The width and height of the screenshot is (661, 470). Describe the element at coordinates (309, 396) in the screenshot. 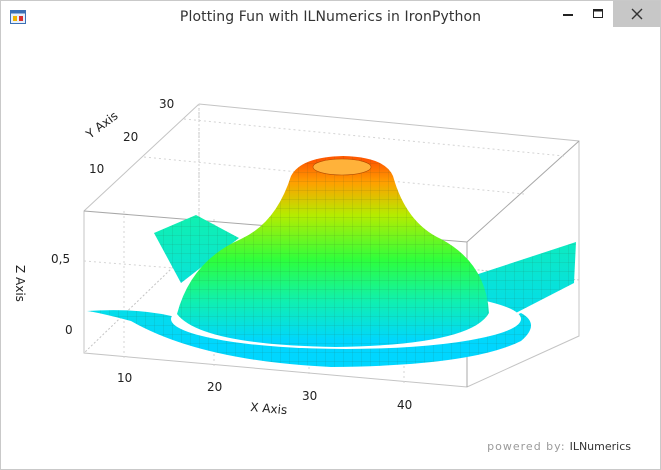

I see `x-tick-label: 30` at that location.